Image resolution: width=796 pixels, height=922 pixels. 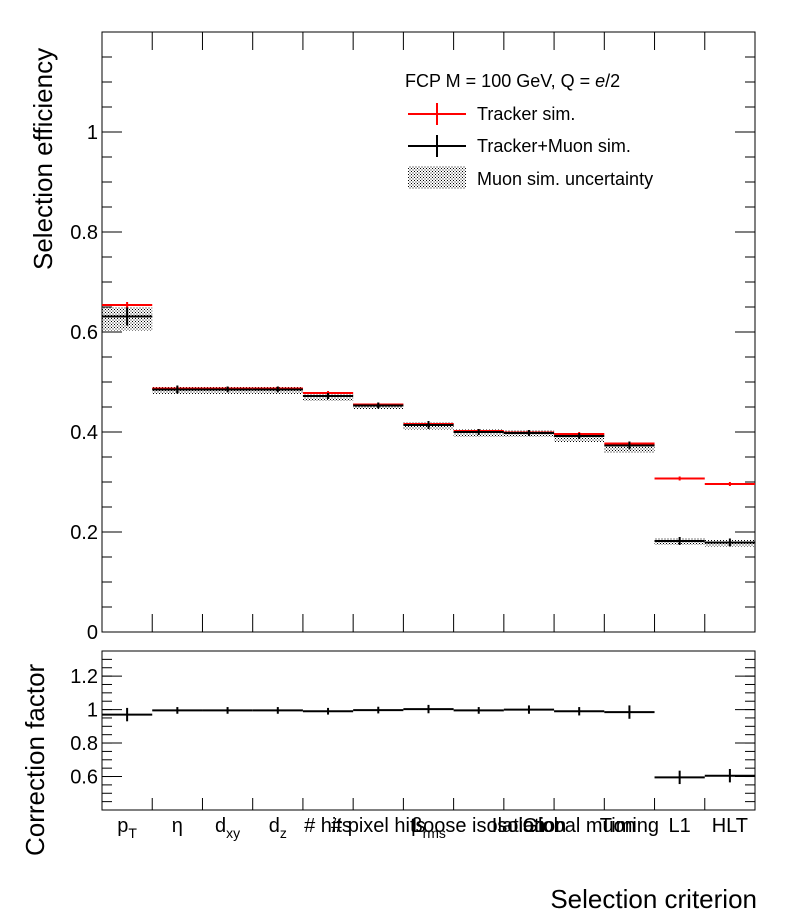 What do you see at coordinates (84, 677) in the screenshot?
I see `bottom-y-tick-label: 1.2` at bounding box center [84, 677].